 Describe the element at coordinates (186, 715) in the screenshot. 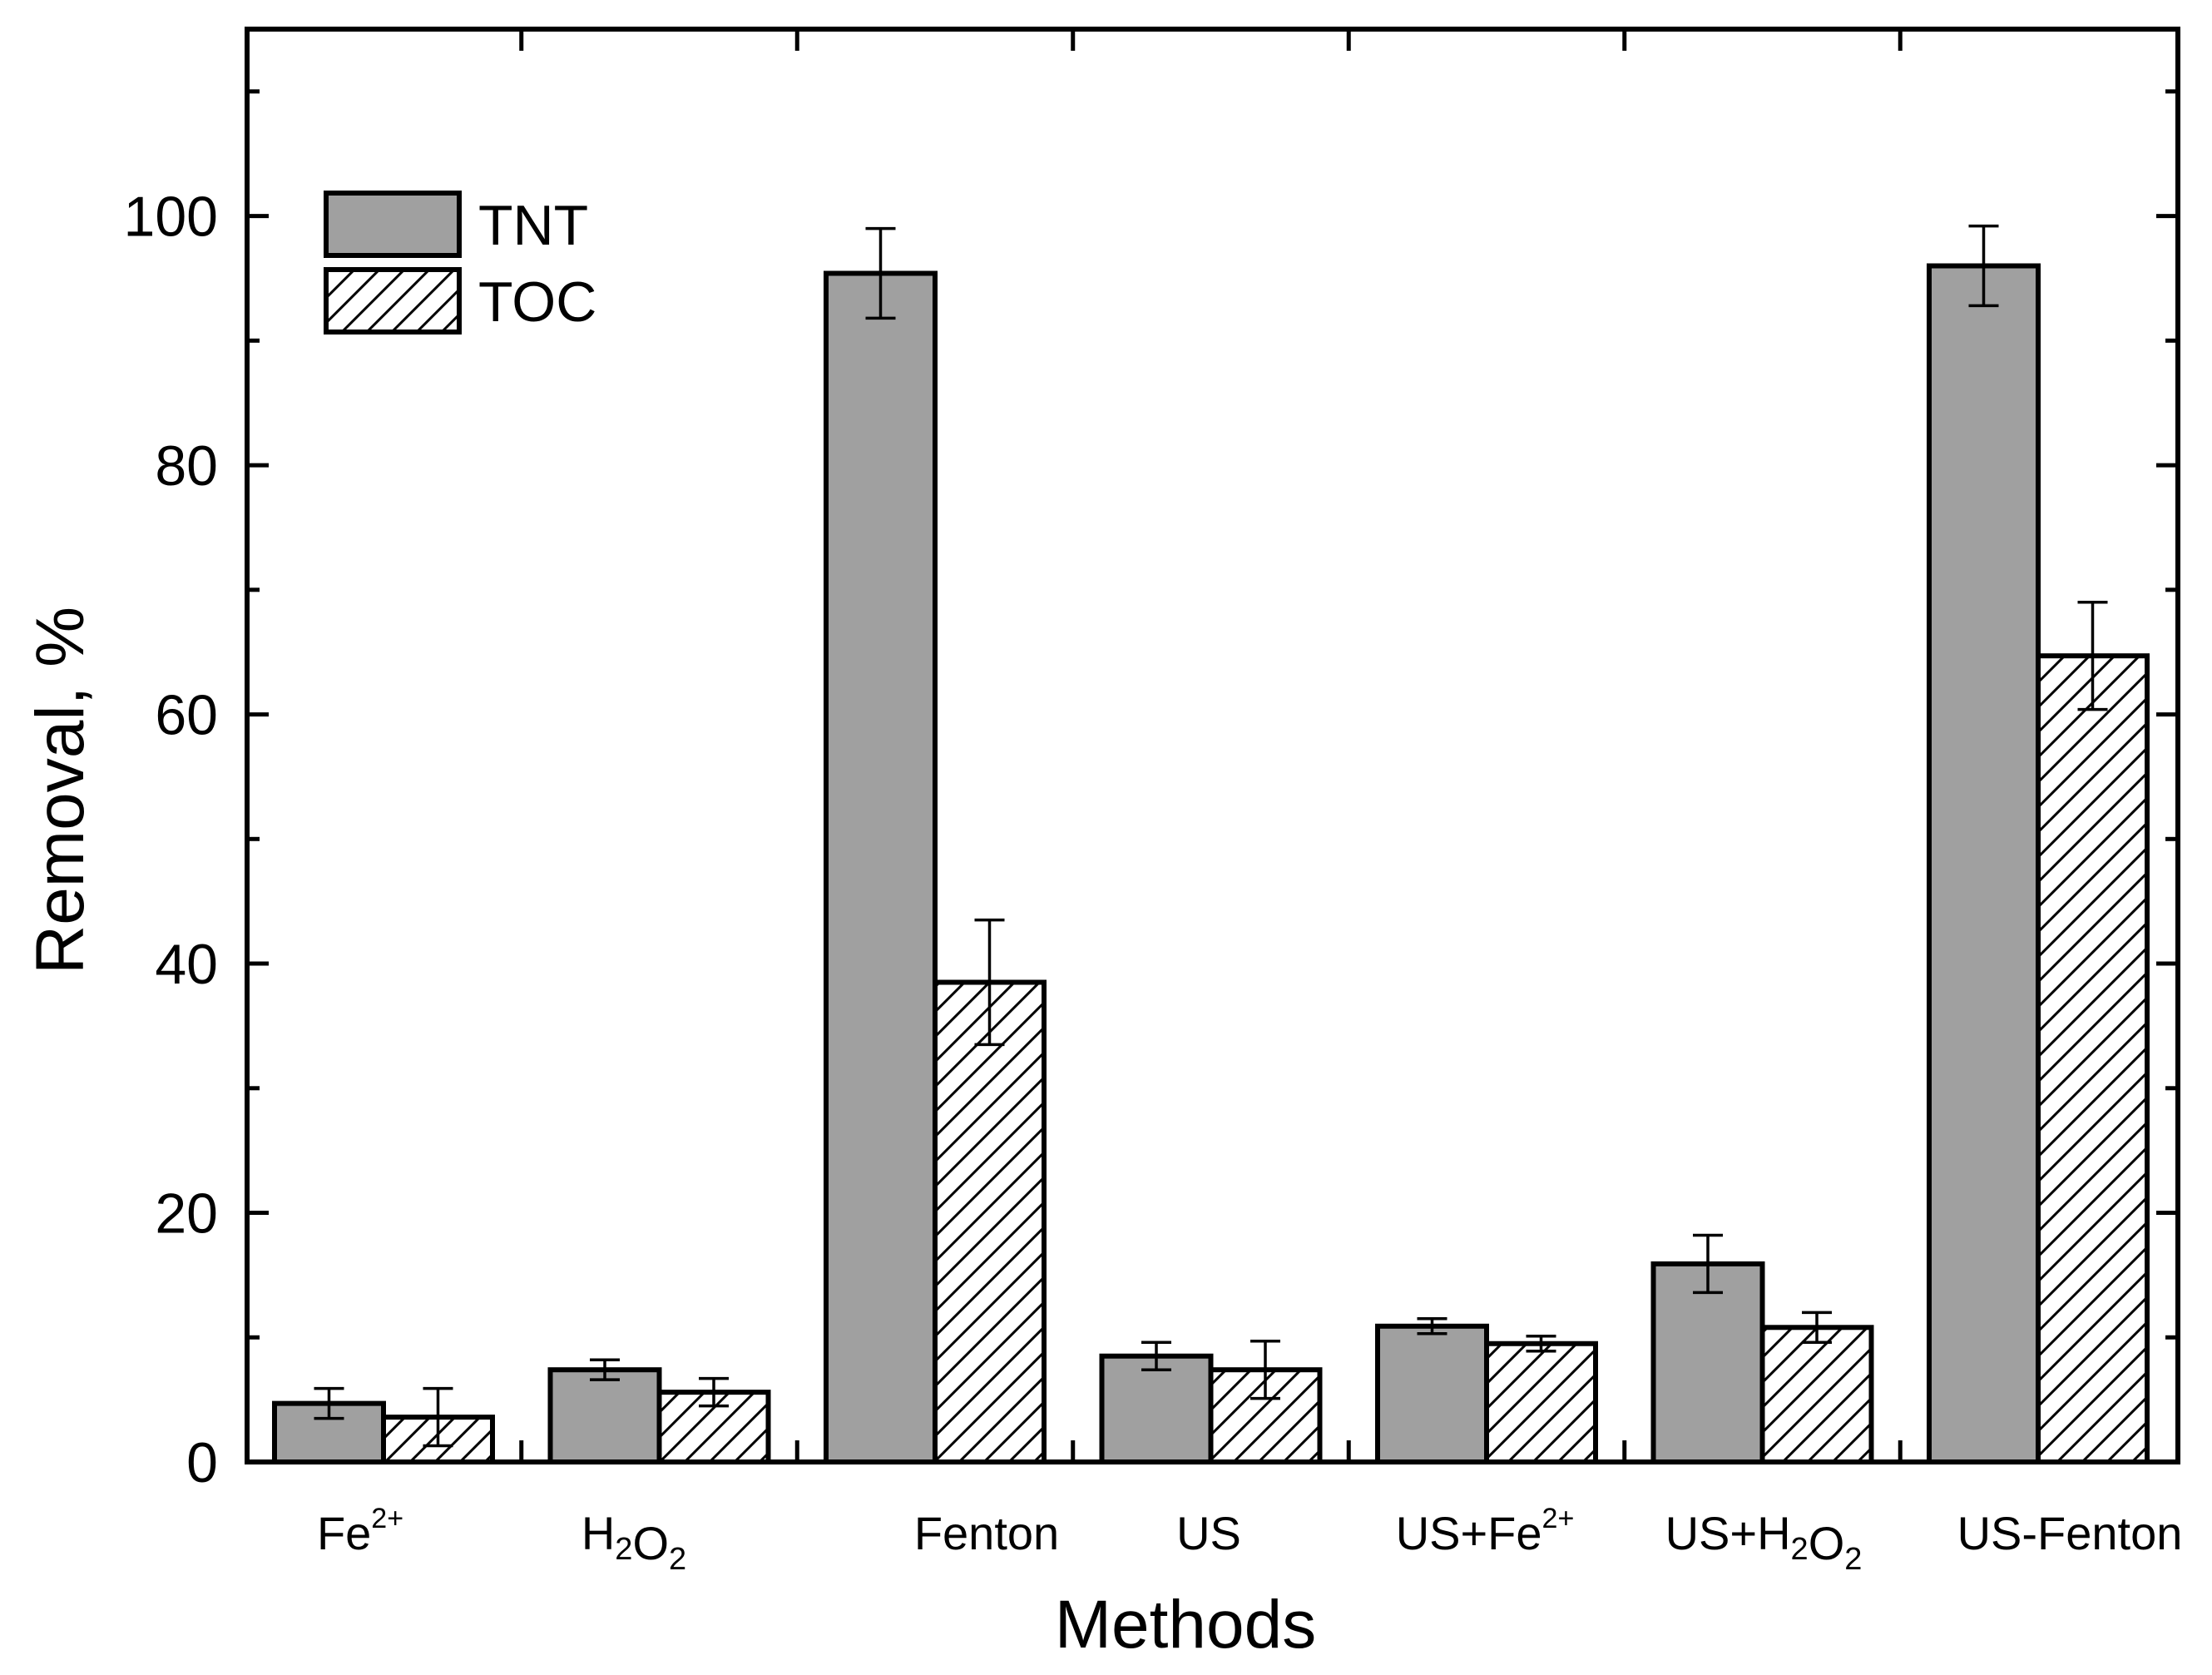

I see `y-tick-label: 60` at that location.